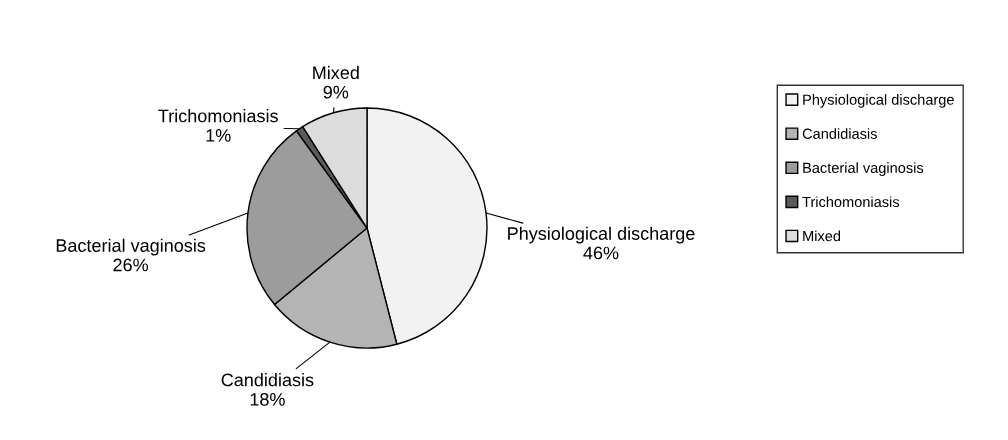 This screenshot has height=440, width=1008. What do you see at coordinates (218, 116) in the screenshot?
I see `slice-label: Trichomoniasis` at bounding box center [218, 116].